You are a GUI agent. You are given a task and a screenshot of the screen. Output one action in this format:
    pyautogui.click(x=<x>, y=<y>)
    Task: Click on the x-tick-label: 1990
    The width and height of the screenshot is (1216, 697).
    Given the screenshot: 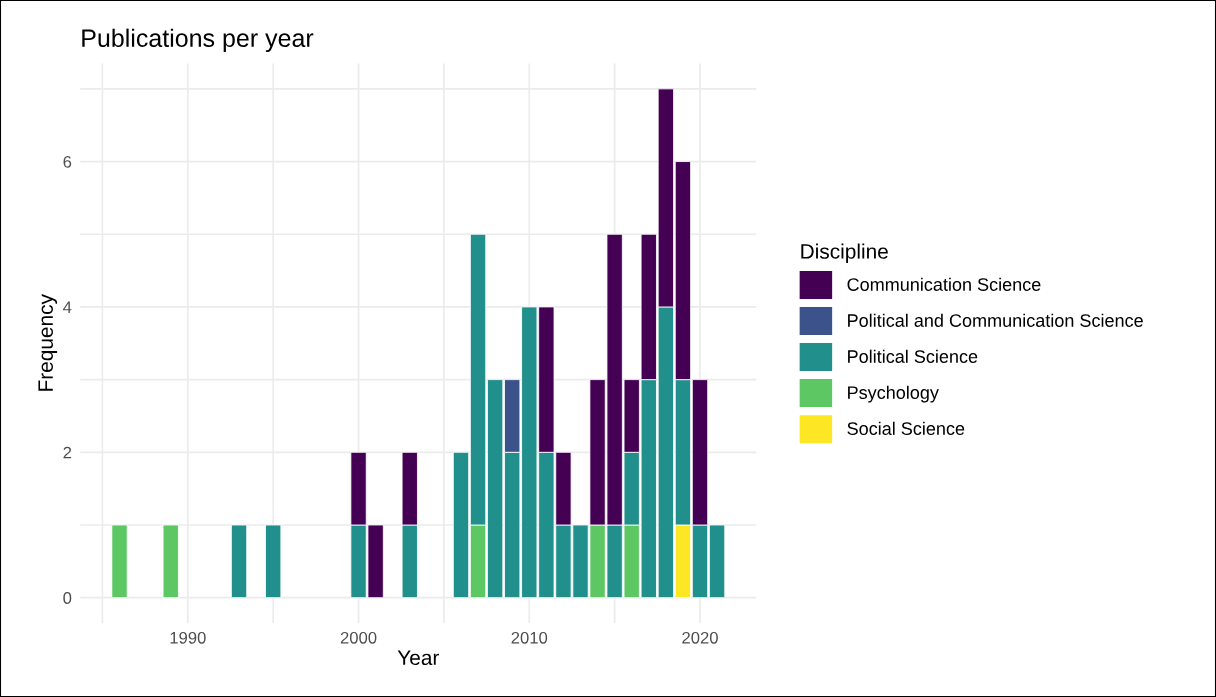 What is the action you would take?
    pyautogui.click(x=188, y=637)
    